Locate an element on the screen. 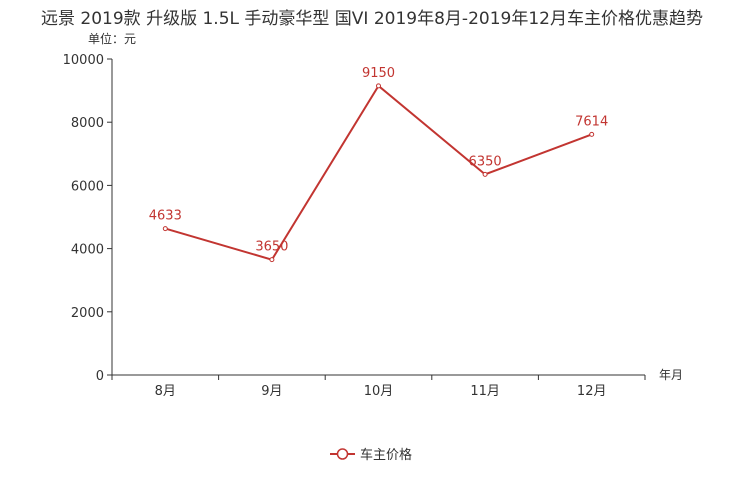 The height and width of the screenshot is (496, 744). x-tick-label: 9月 is located at coordinates (271, 391).